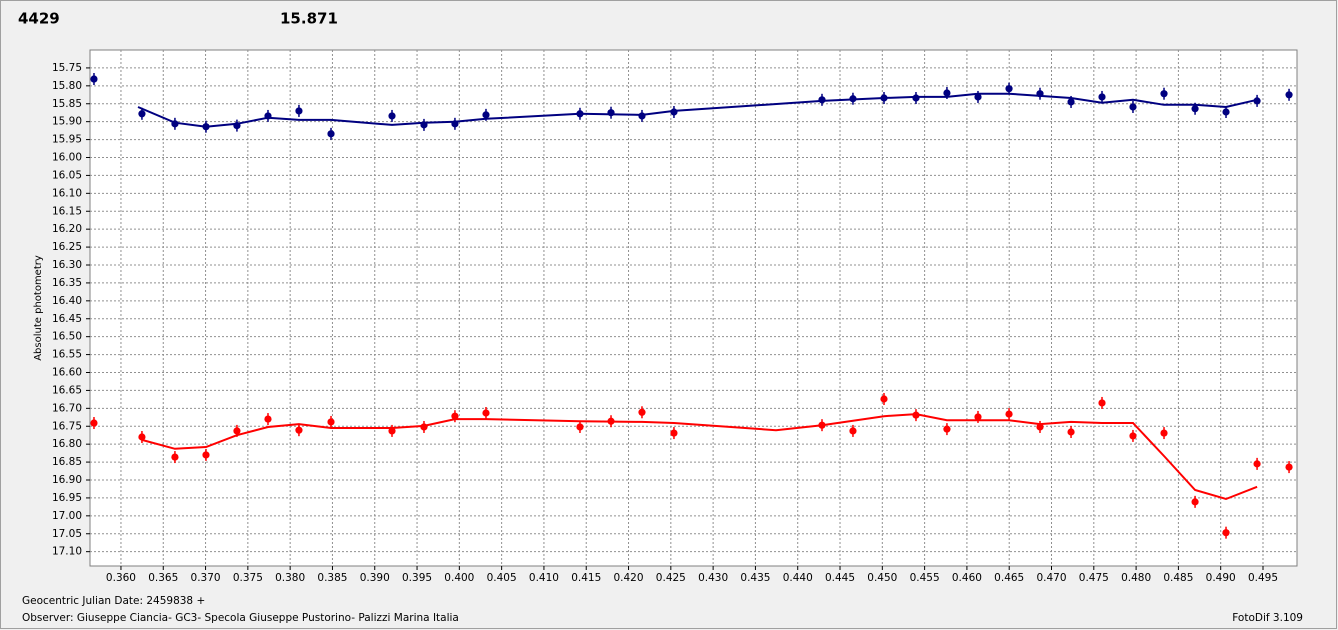 This screenshot has height=630, width=1338. What do you see at coordinates (206, 578) in the screenshot?
I see `x-tick-label: 0.370` at bounding box center [206, 578].